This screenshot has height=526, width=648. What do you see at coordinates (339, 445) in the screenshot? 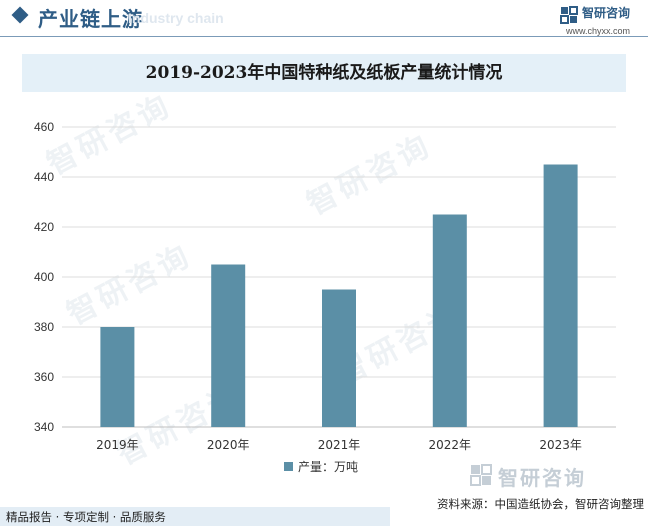
I see `x-tick-label: 2021年` at bounding box center [339, 445].